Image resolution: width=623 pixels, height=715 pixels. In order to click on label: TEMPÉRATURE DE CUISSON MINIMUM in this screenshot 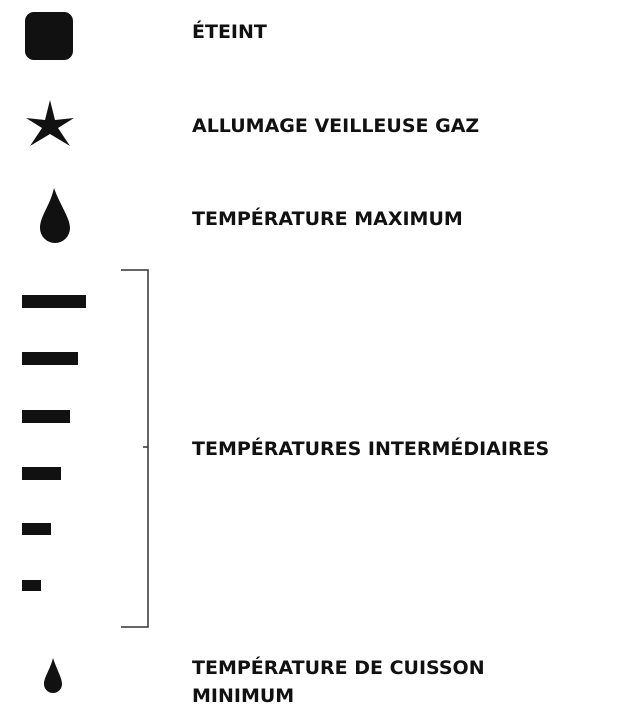, I will do `click(338, 682)`.